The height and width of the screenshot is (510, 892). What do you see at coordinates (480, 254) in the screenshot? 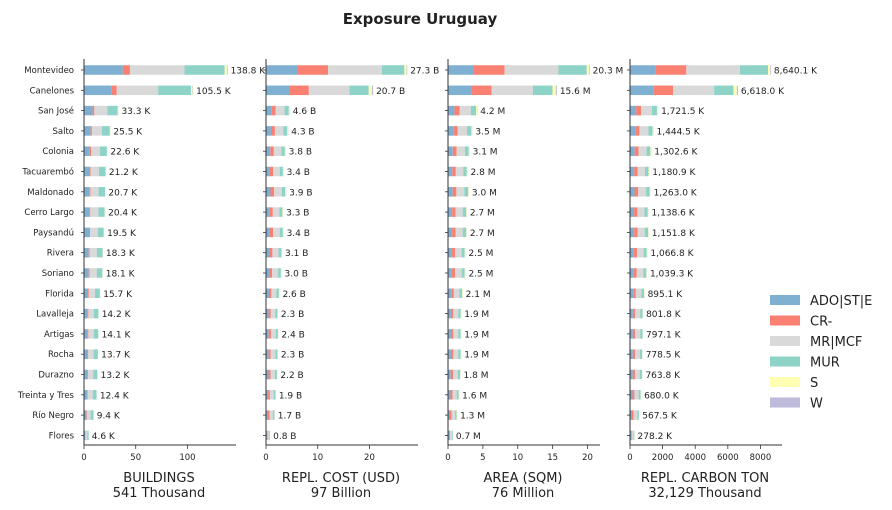
I see `total-label: 2.5 M` at bounding box center [480, 254].